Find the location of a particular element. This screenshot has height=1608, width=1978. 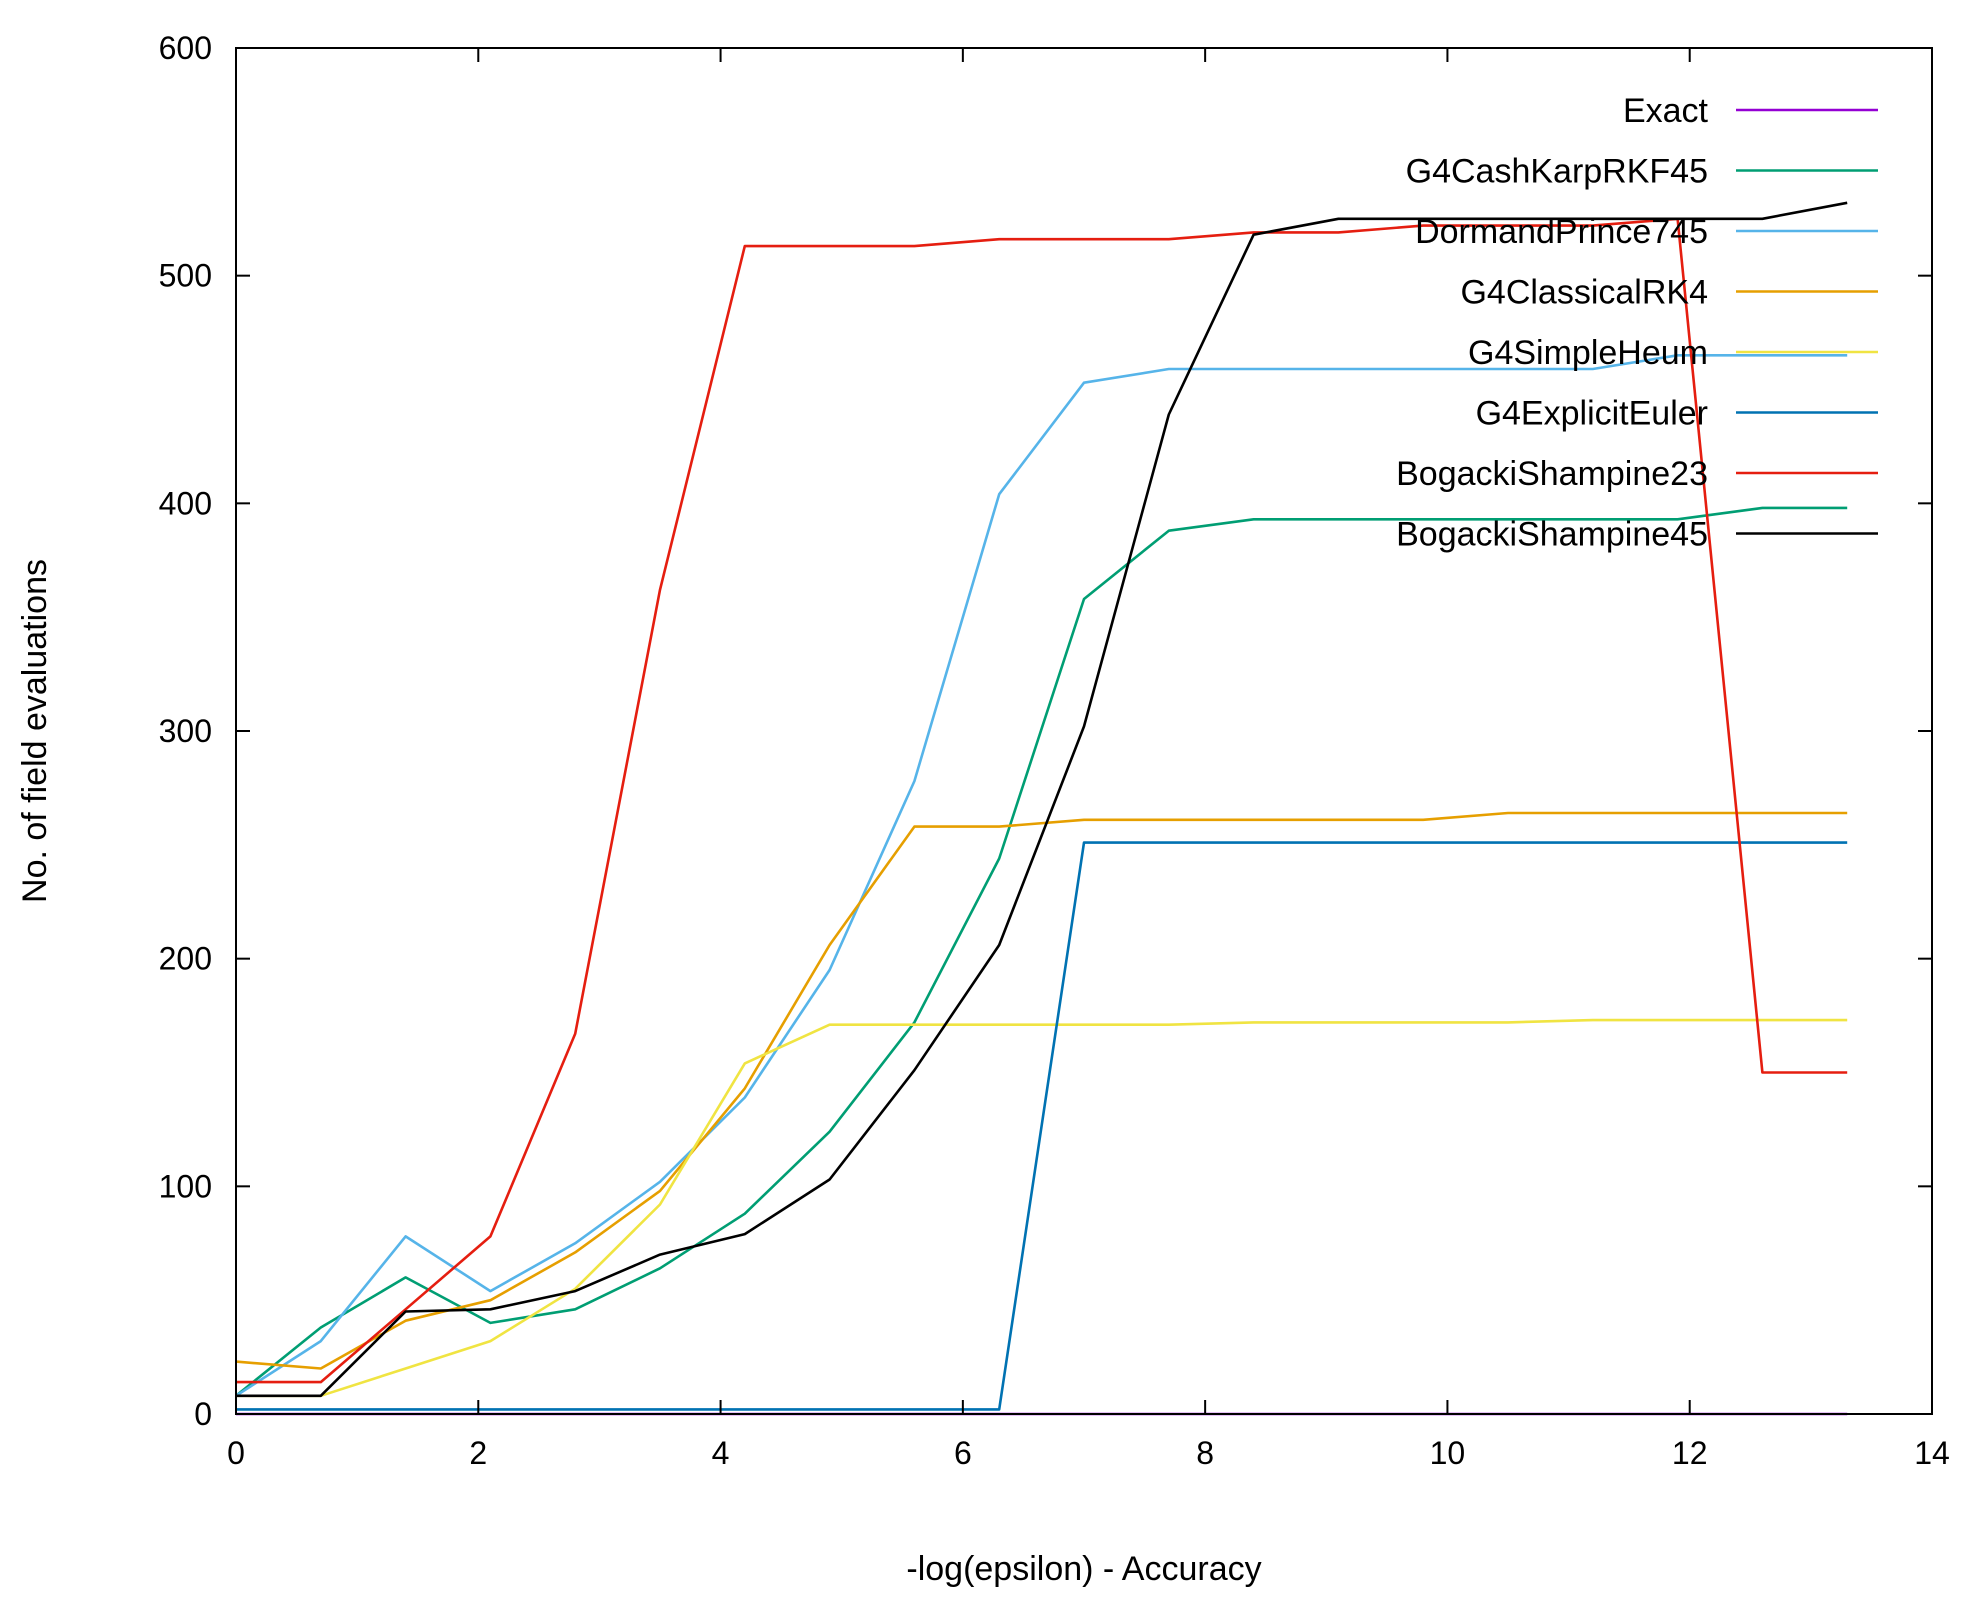

x-axis-label: -log(epsilon) - Accuracy is located at coordinates (1083, 1569).